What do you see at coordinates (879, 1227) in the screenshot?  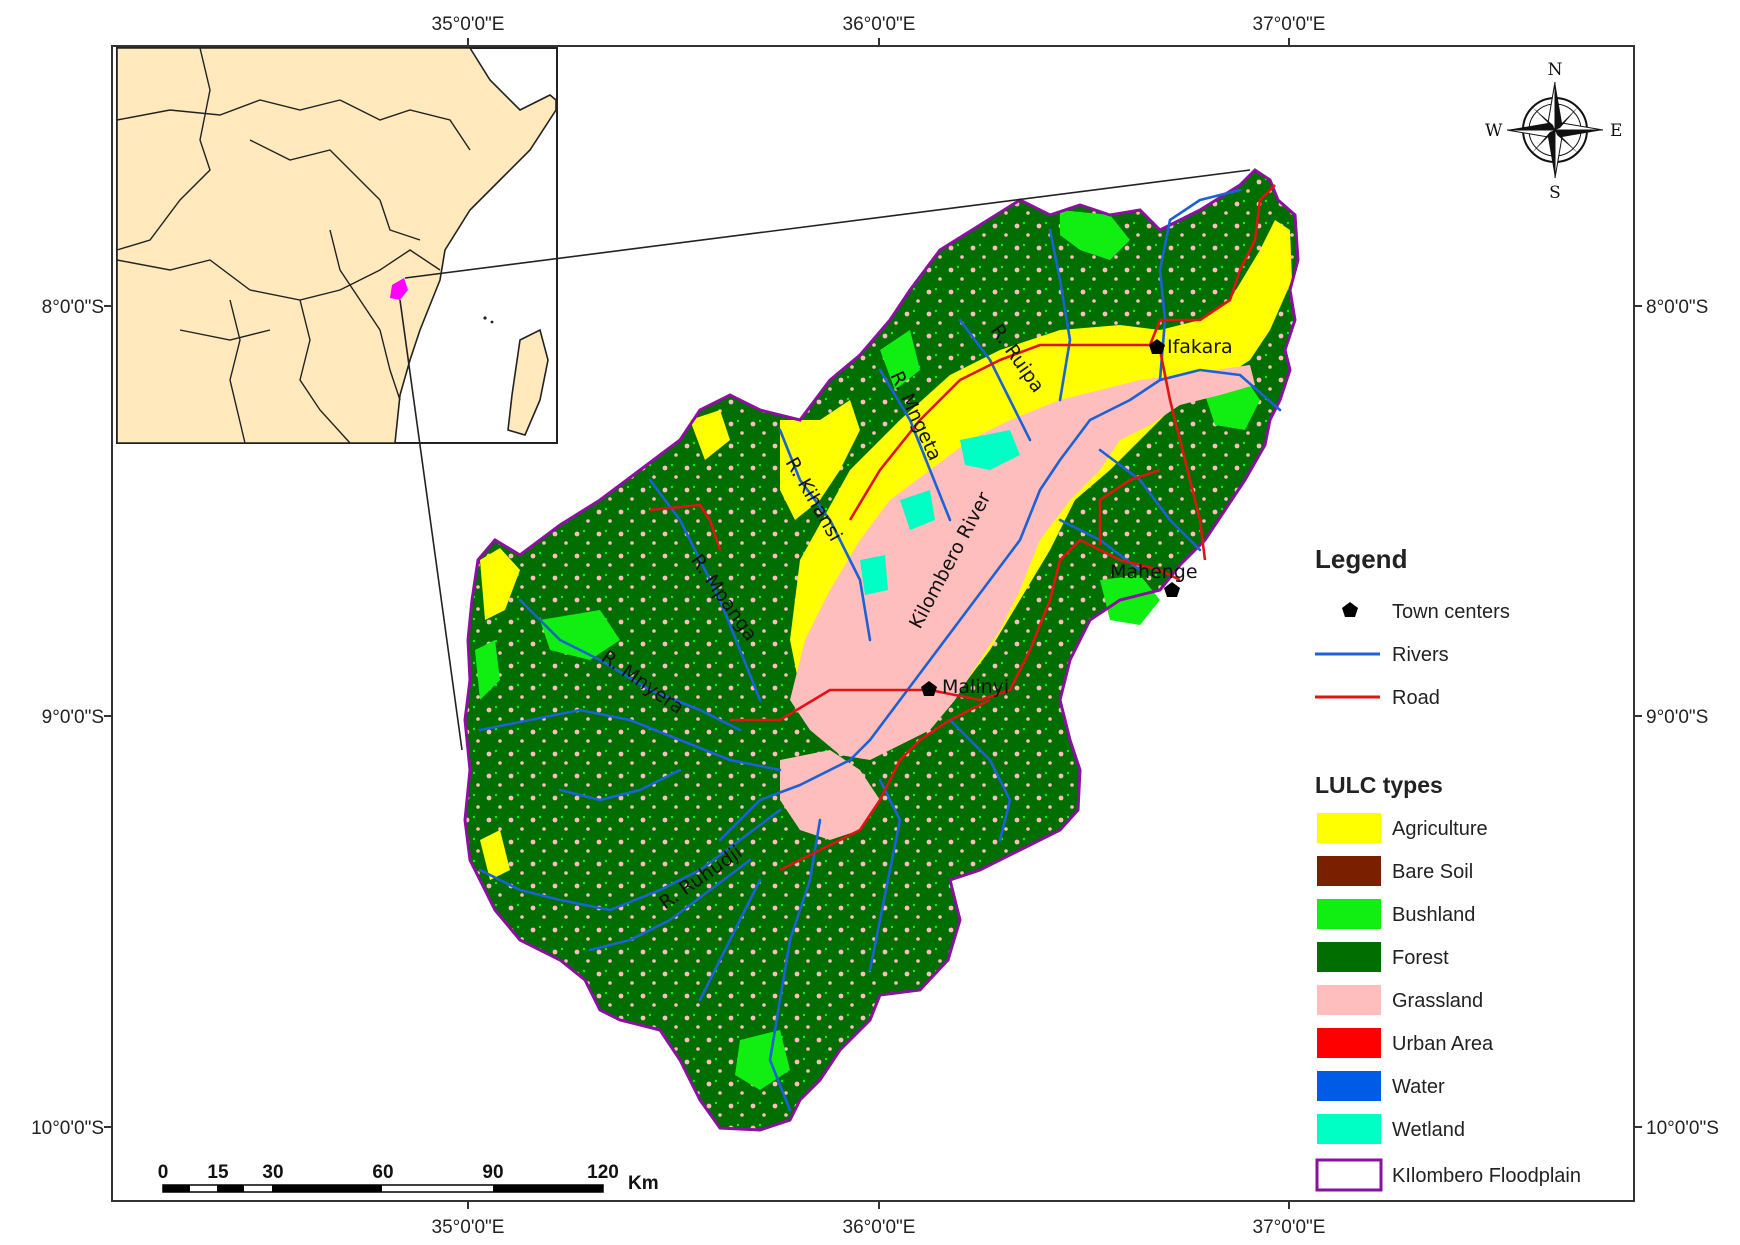 I see `bottom-lon-label: 36°0'0"E` at bounding box center [879, 1227].